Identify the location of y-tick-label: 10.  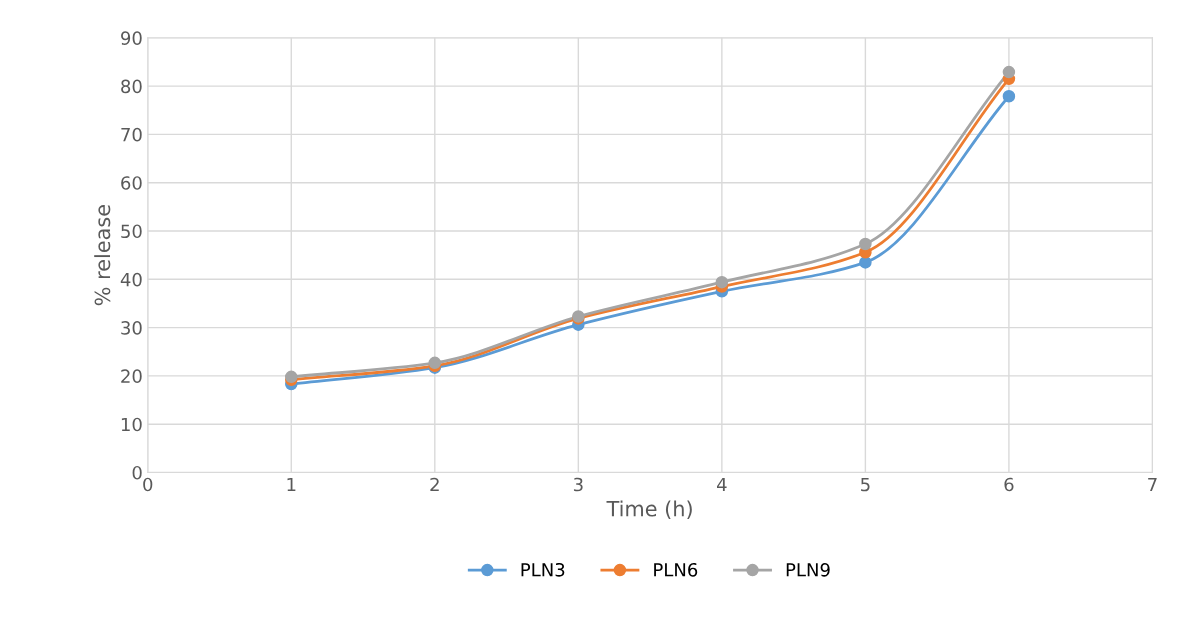
(131, 424).